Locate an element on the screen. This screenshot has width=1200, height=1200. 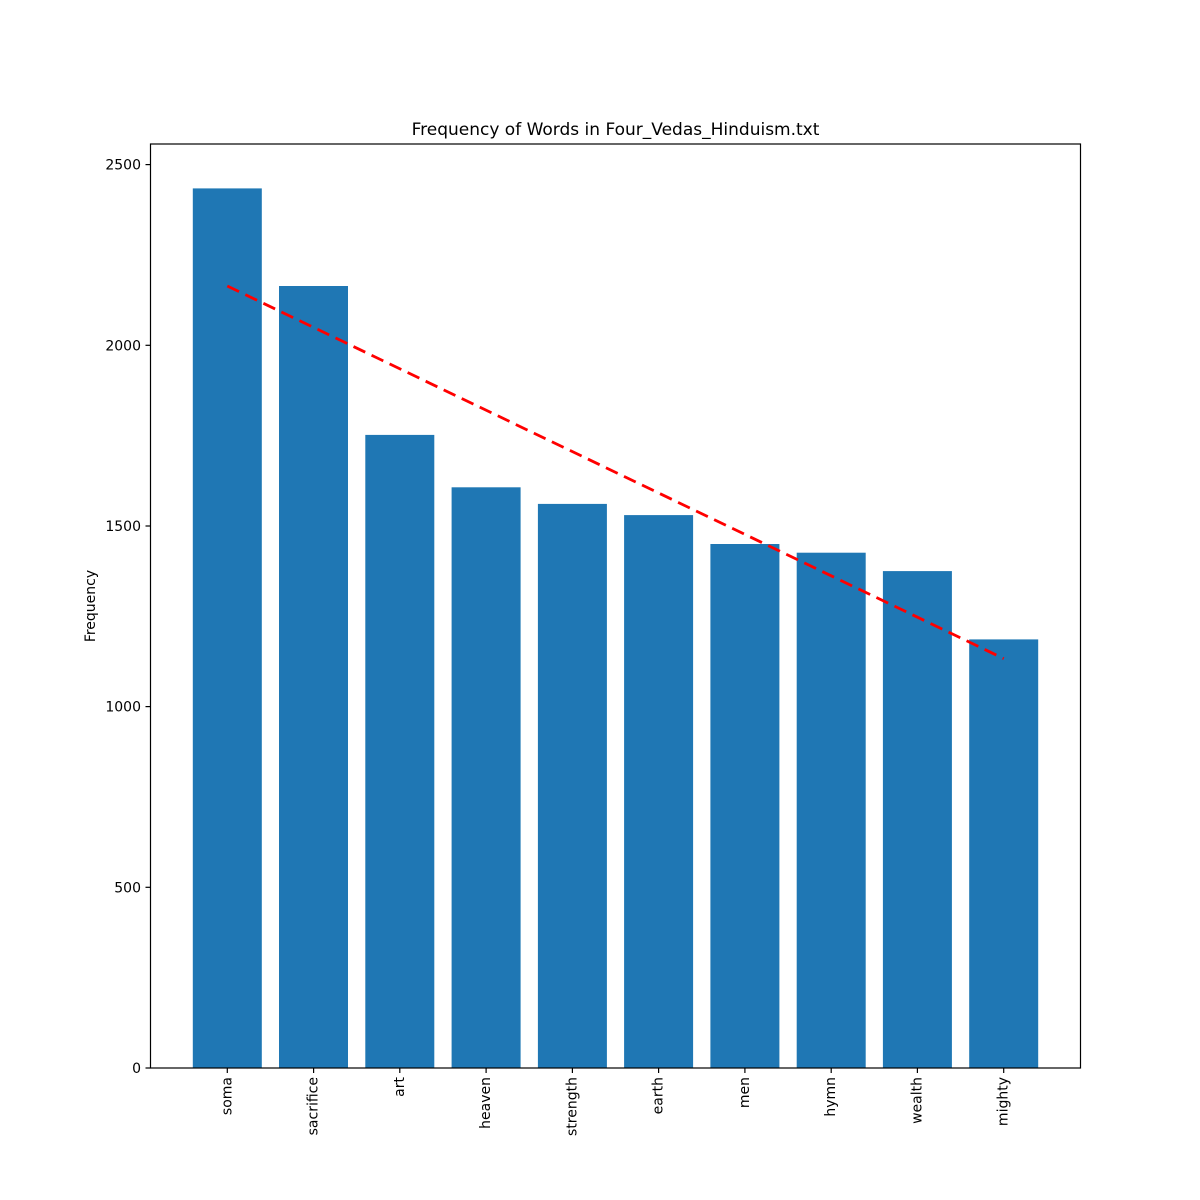
bar-soma is located at coordinates (227, 628).